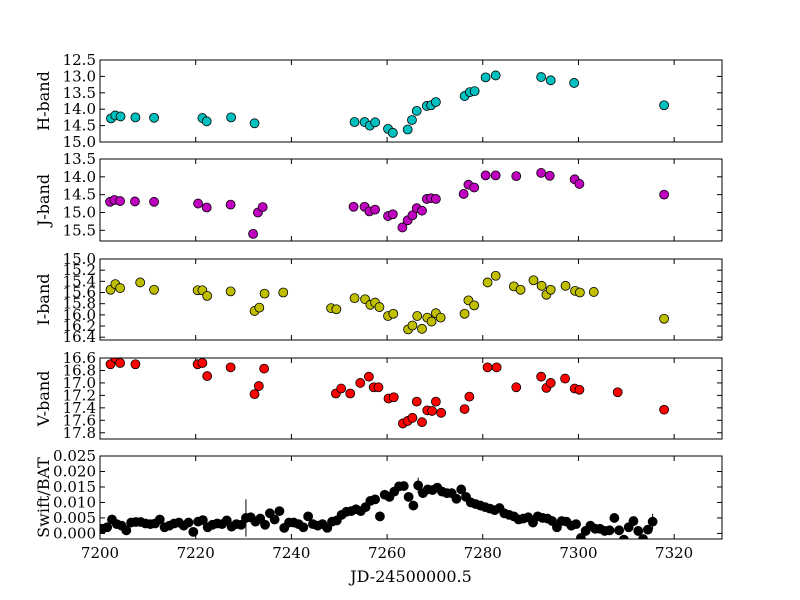 The height and width of the screenshot is (600, 800). I want to click on vband-ytick-label: 17.0, so click(79, 383).